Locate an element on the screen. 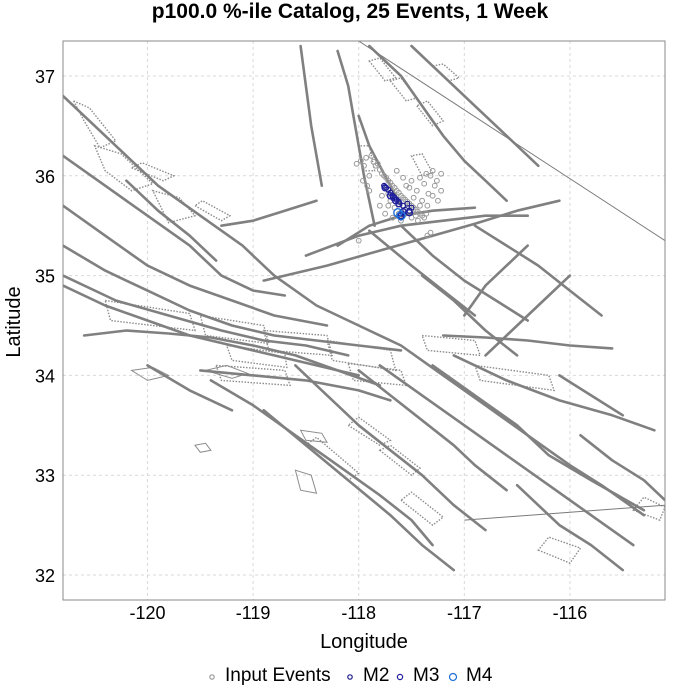 The image size is (700, 693). events-layer is located at coordinates (398, 198).